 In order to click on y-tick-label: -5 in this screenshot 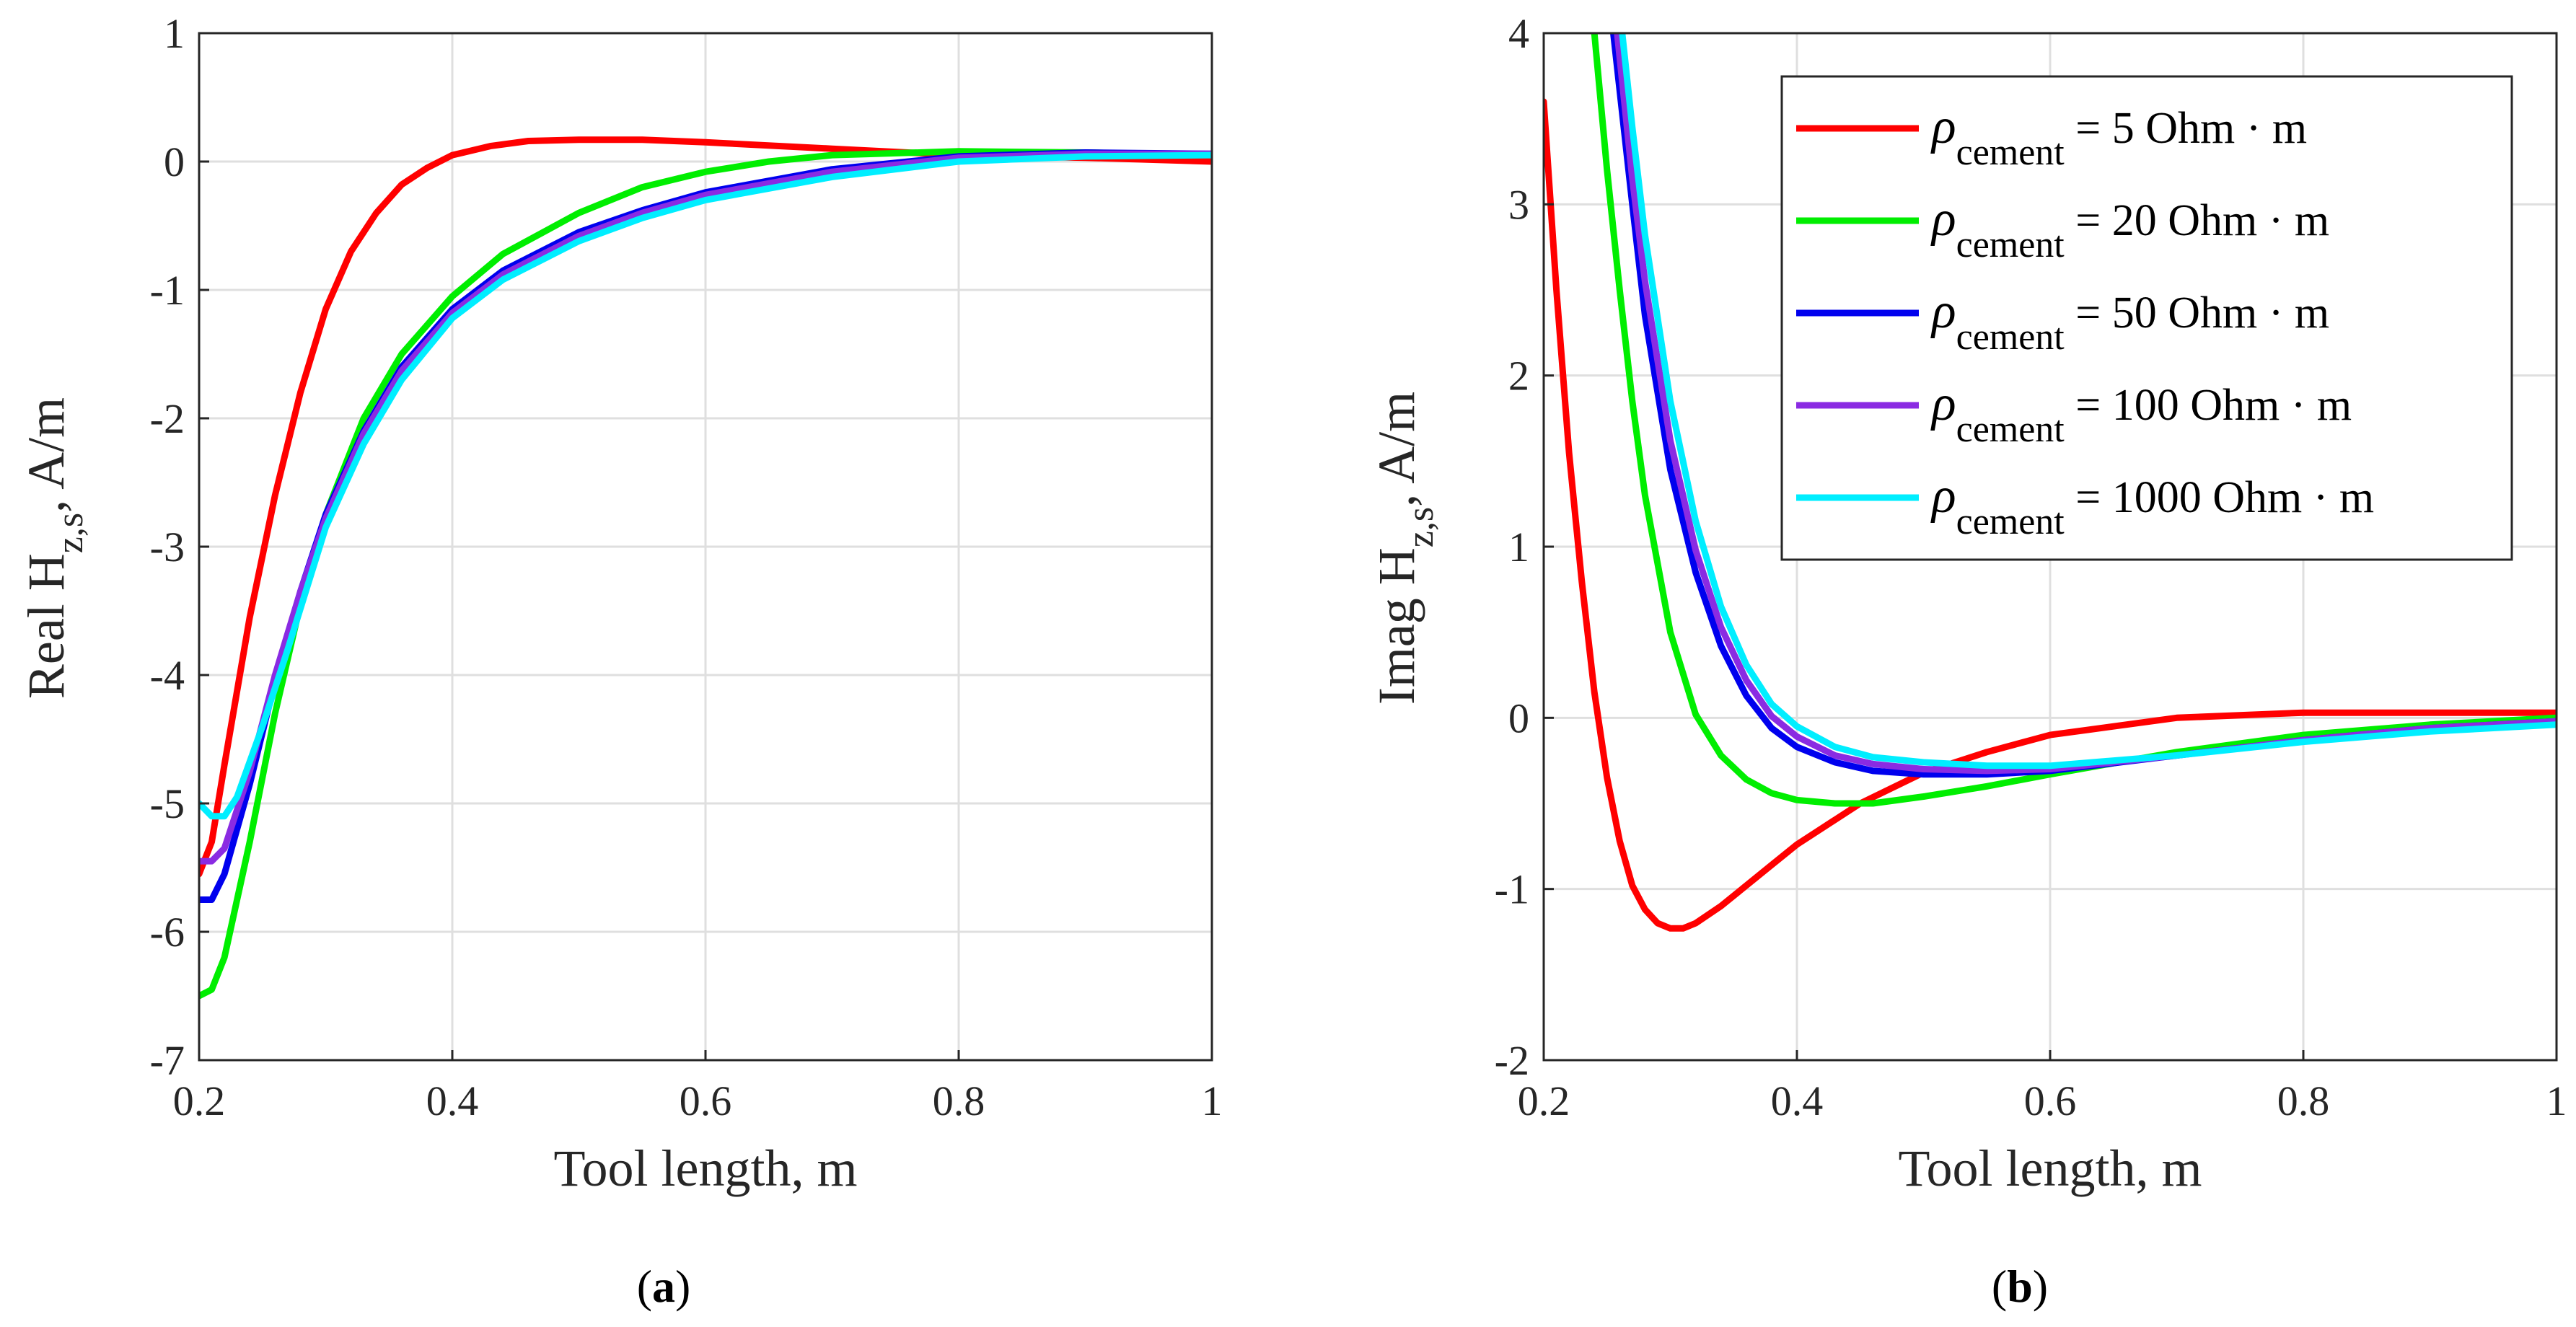, I will do `click(167, 803)`.